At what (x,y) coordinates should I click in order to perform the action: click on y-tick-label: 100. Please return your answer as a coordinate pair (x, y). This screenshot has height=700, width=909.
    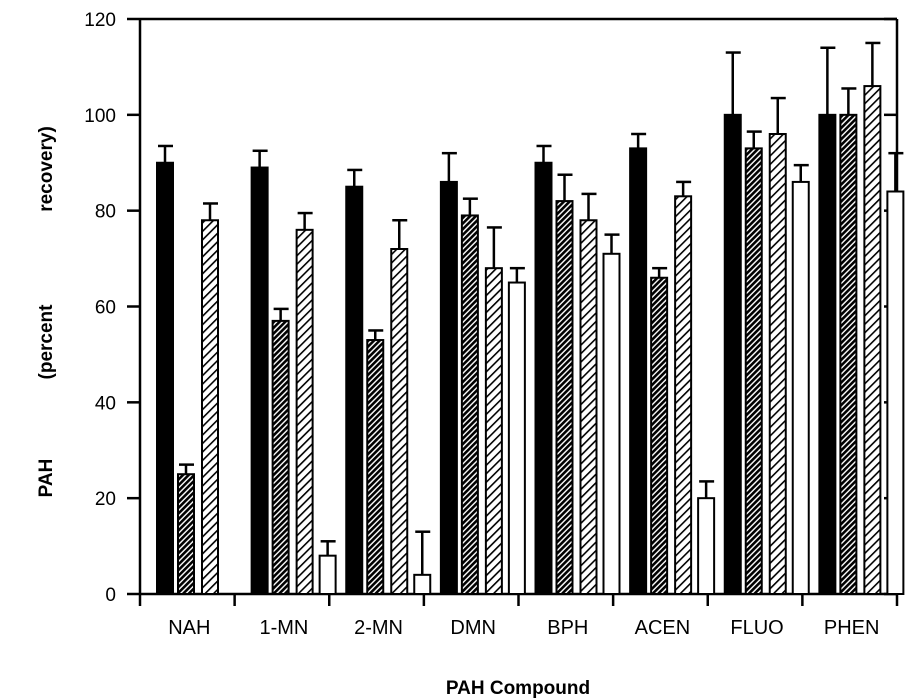
    Looking at the image, I should click on (100, 116).